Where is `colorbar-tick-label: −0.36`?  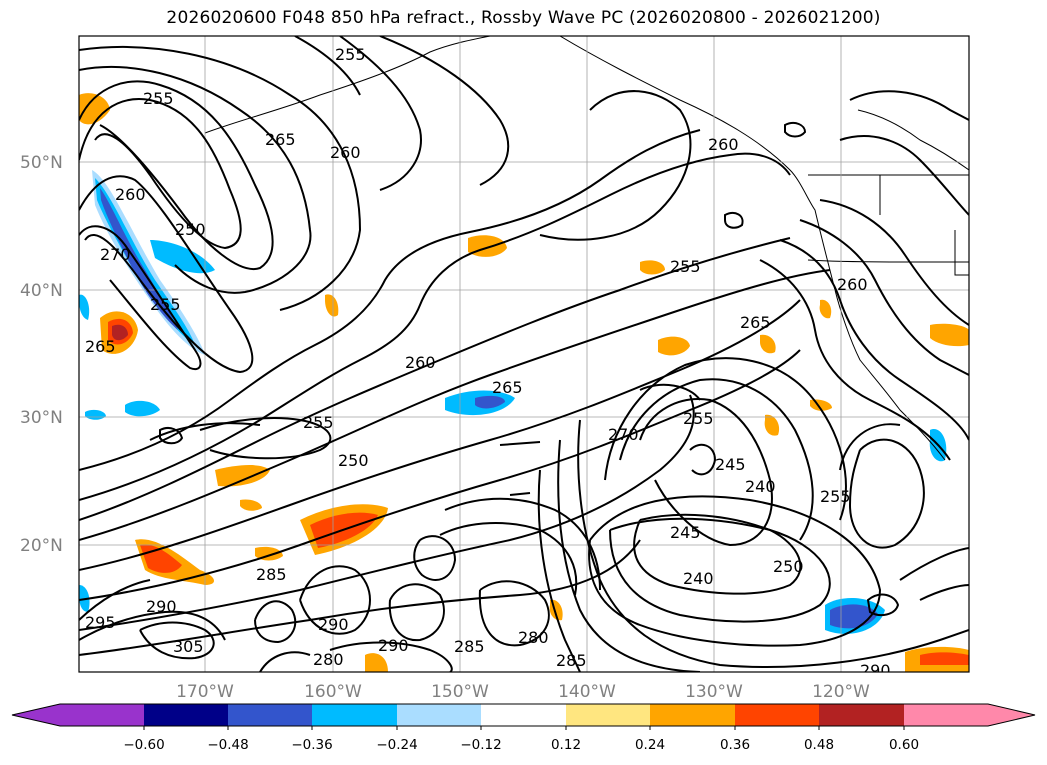 colorbar-tick-label: −0.36 is located at coordinates (311, 745).